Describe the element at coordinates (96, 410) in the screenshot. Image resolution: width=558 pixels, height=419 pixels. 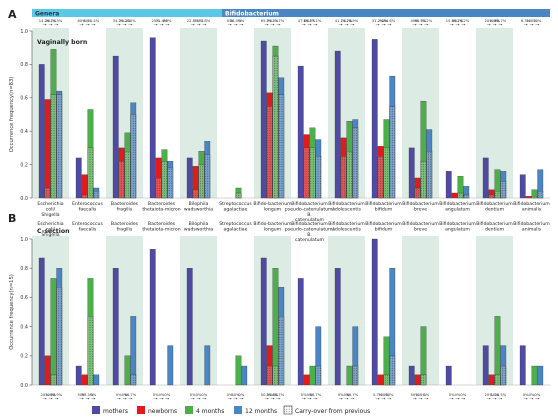
I see `legend-swatch-mothers` at that location.